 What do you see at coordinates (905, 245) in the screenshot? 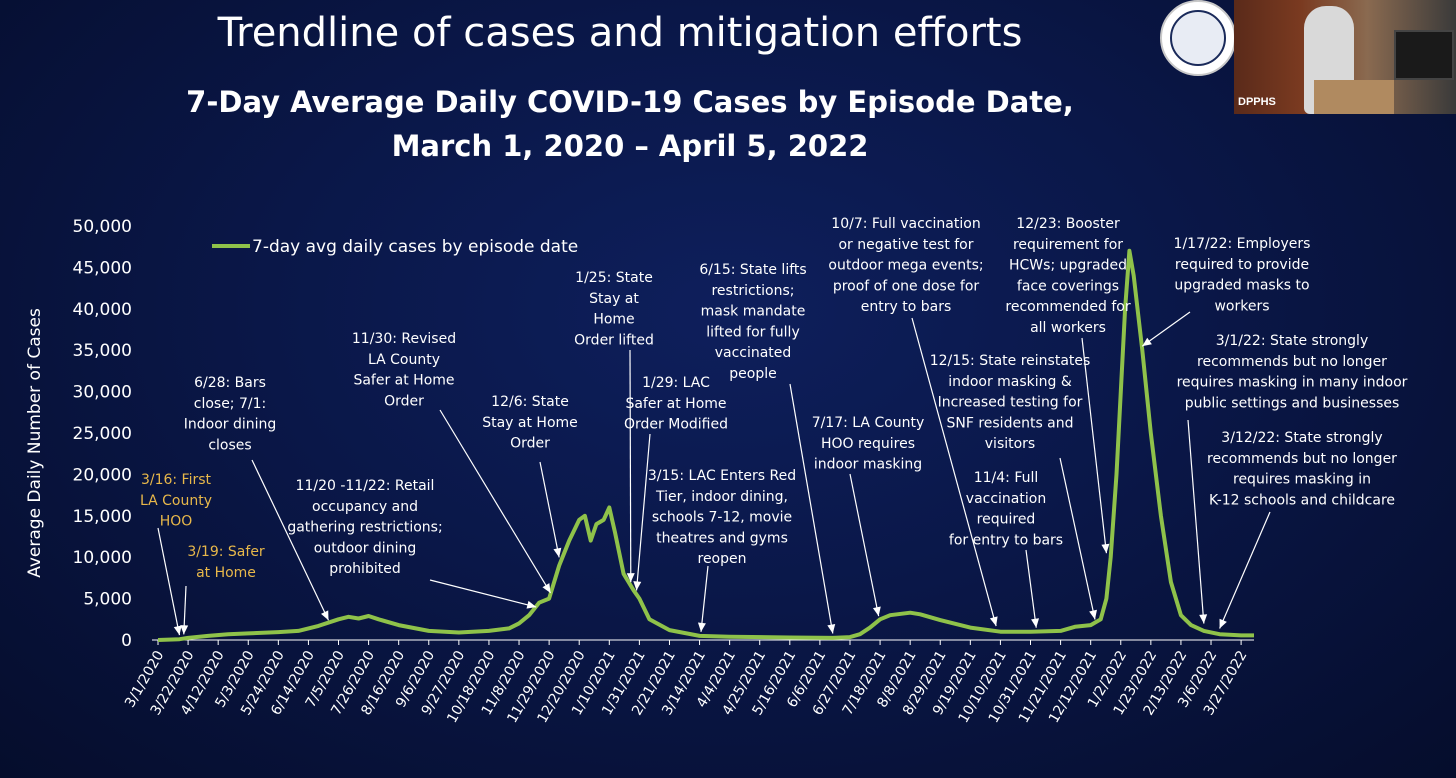
I see `annotation-text: or negative test for` at bounding box center [905, 245].